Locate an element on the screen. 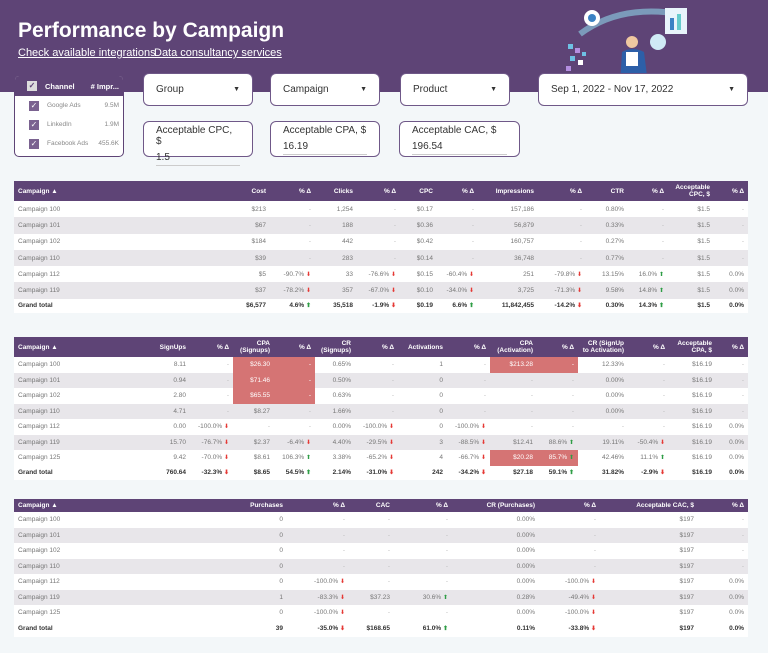  table-cell: Campaign 125 is located at coordinates (39, 458).